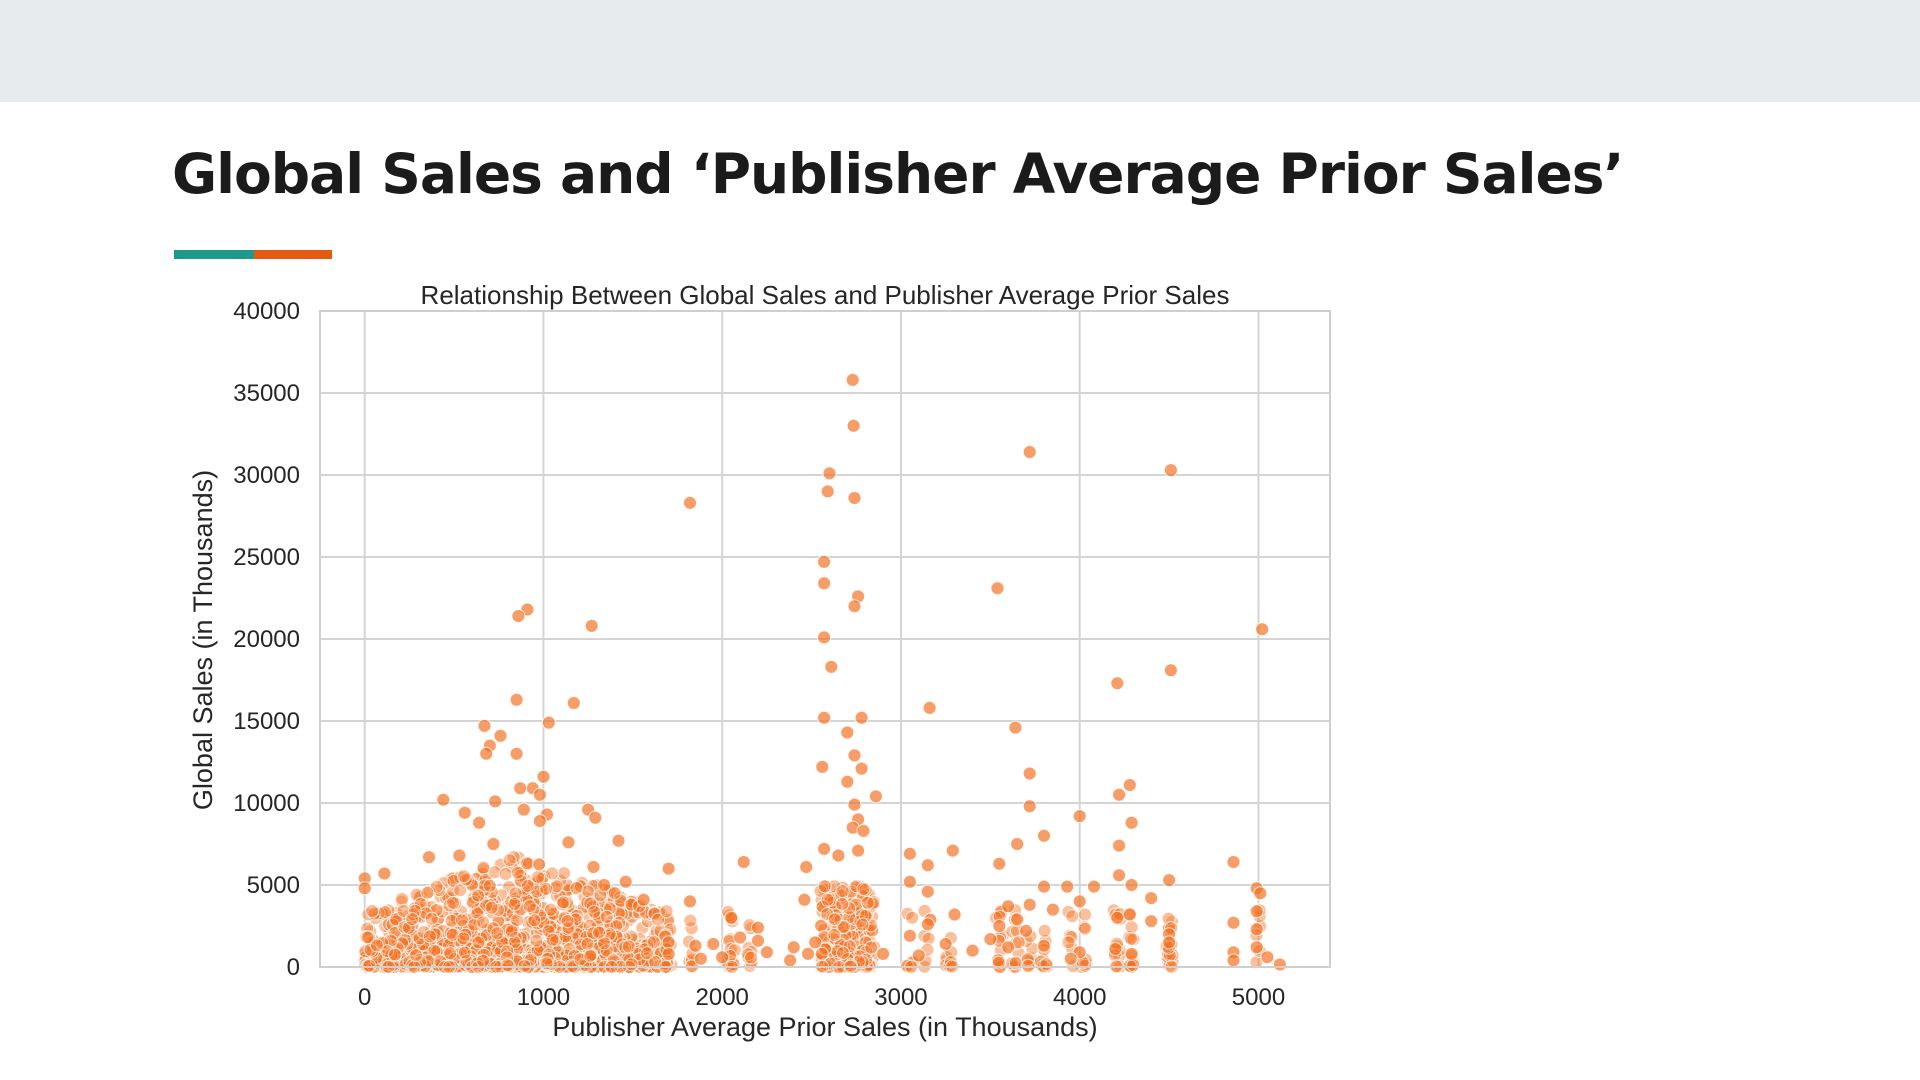 Image resolution: width=1920 pixels, height=1080 pixels. I want to click on y-tick-label: 40000, so click(266, 311).